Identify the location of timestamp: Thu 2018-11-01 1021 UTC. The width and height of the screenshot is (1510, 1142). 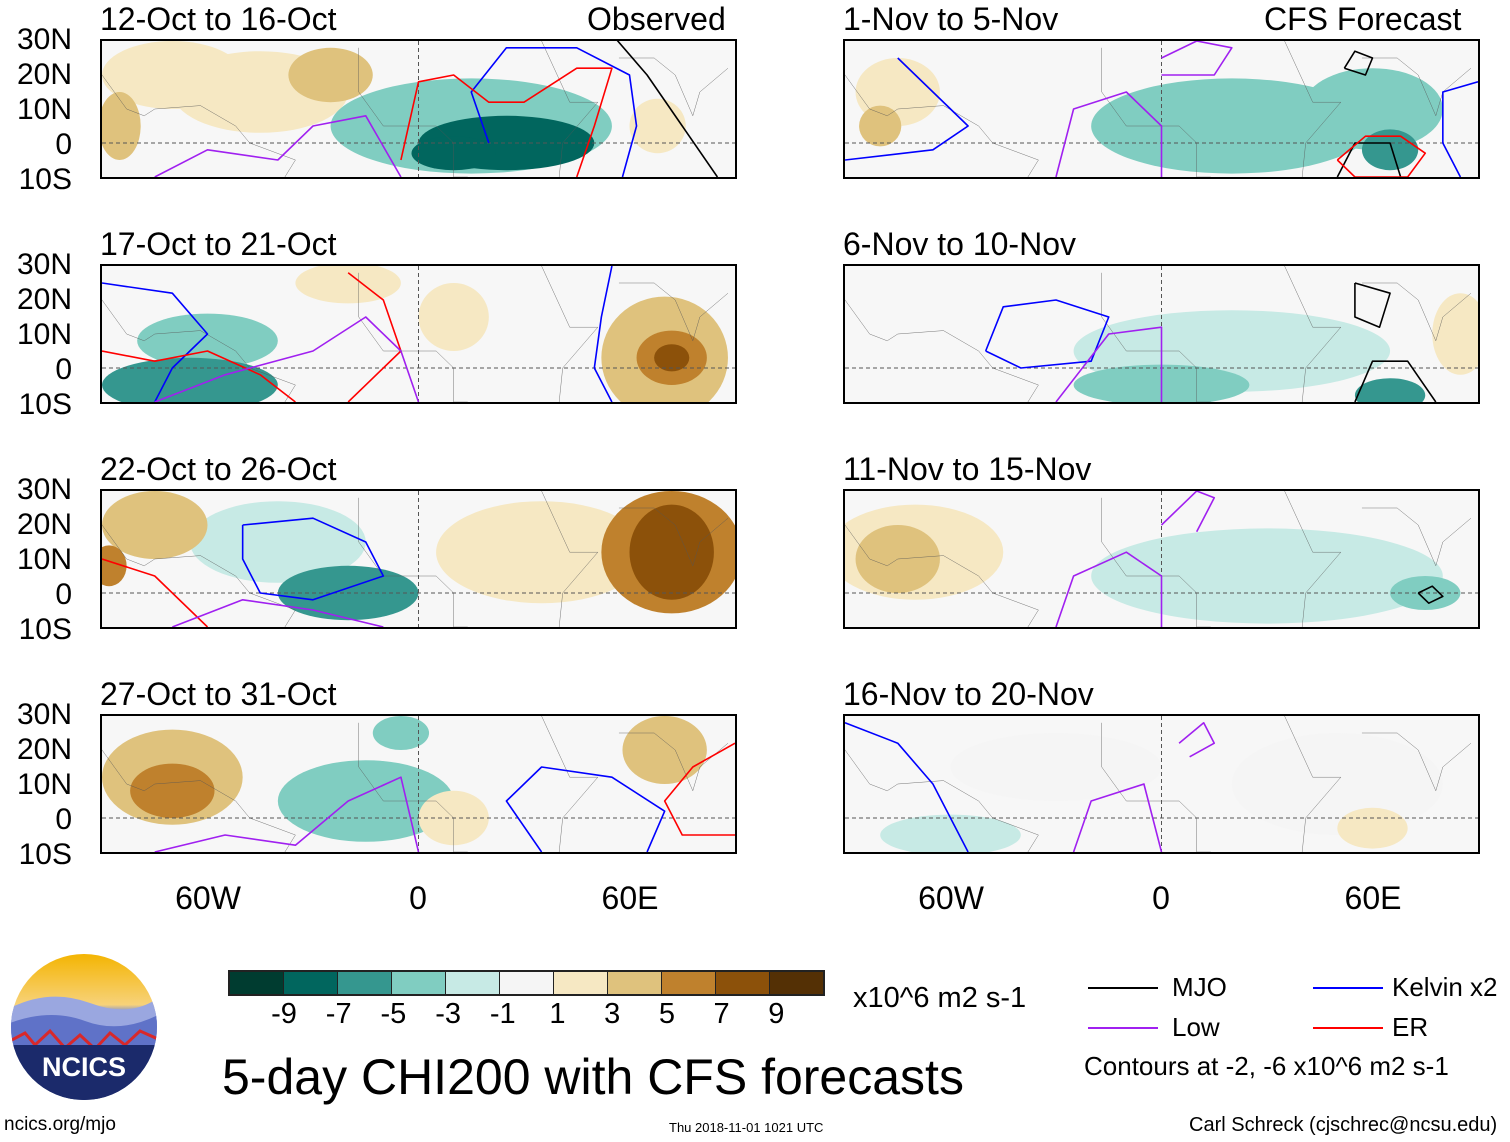
(746, 1127).